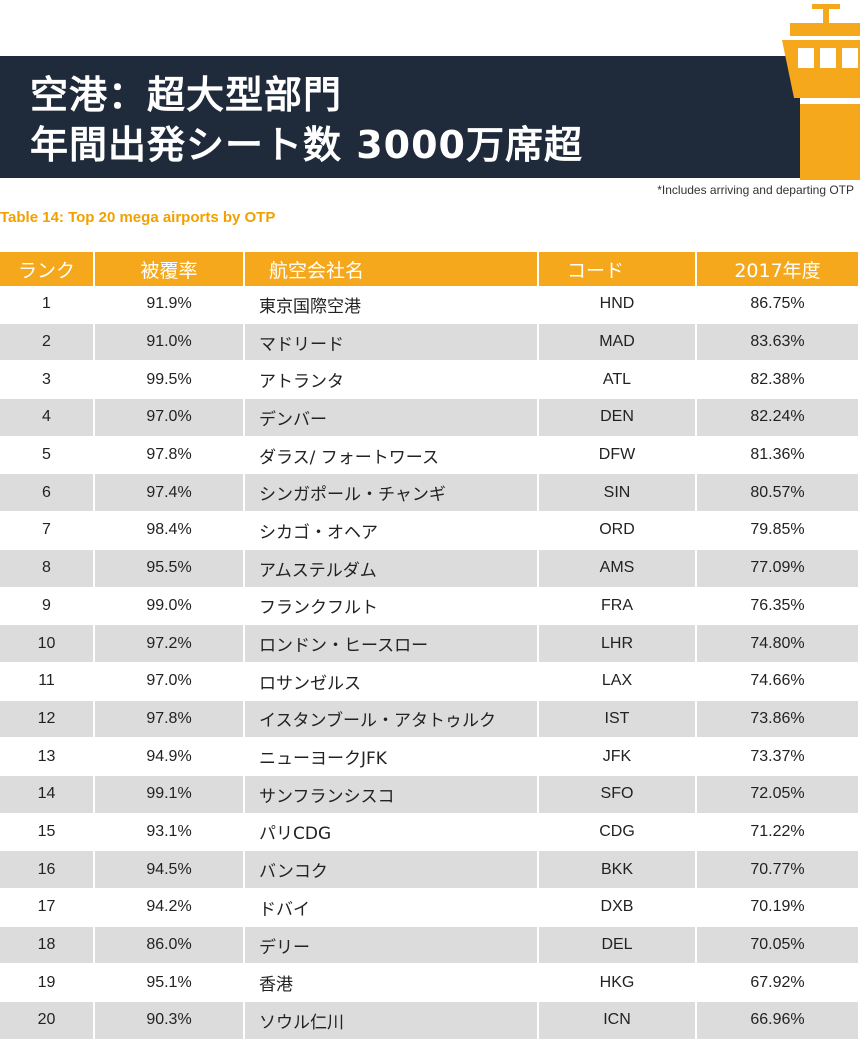 This screenshot has width=860, height=1040. I want to click on cell-airport-name: ダラス/ フォートワース, so click(391, 455).